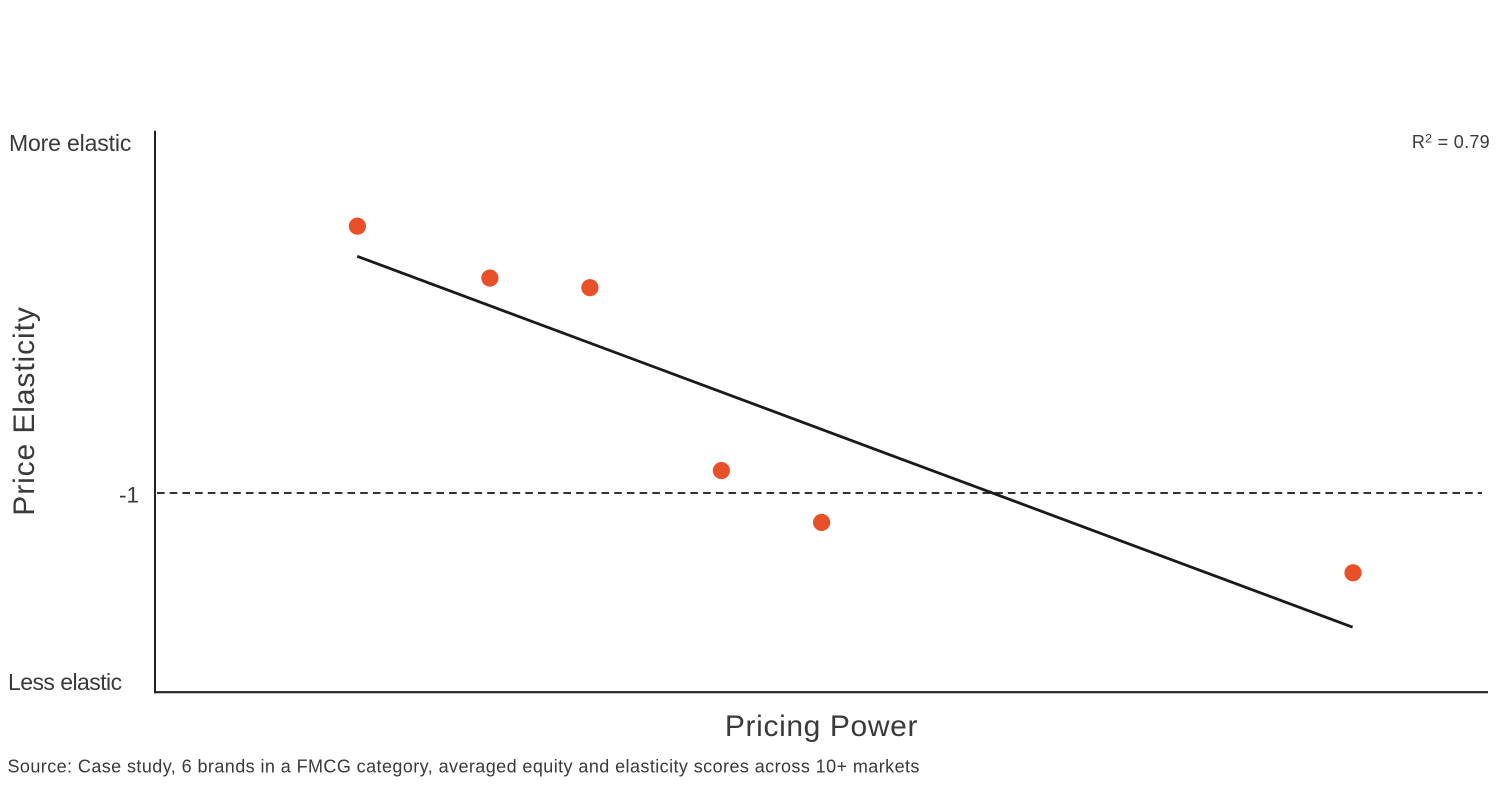 This screenshot has width=1500, height=800. Describe the element at coordinates (70, 143) in the screenshot. I see `svg-text: More elastic` at that location.